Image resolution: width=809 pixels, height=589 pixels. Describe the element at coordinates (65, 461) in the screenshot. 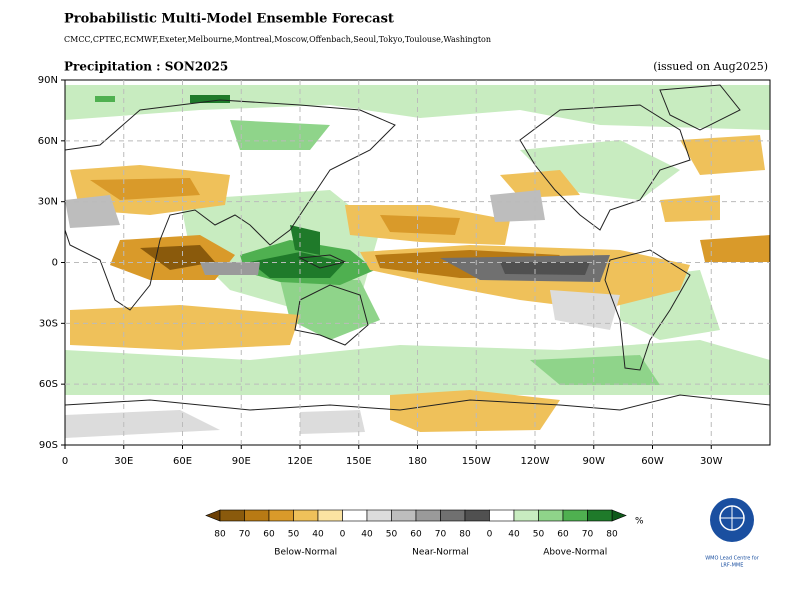

I see `lon-label: 0` at that location.